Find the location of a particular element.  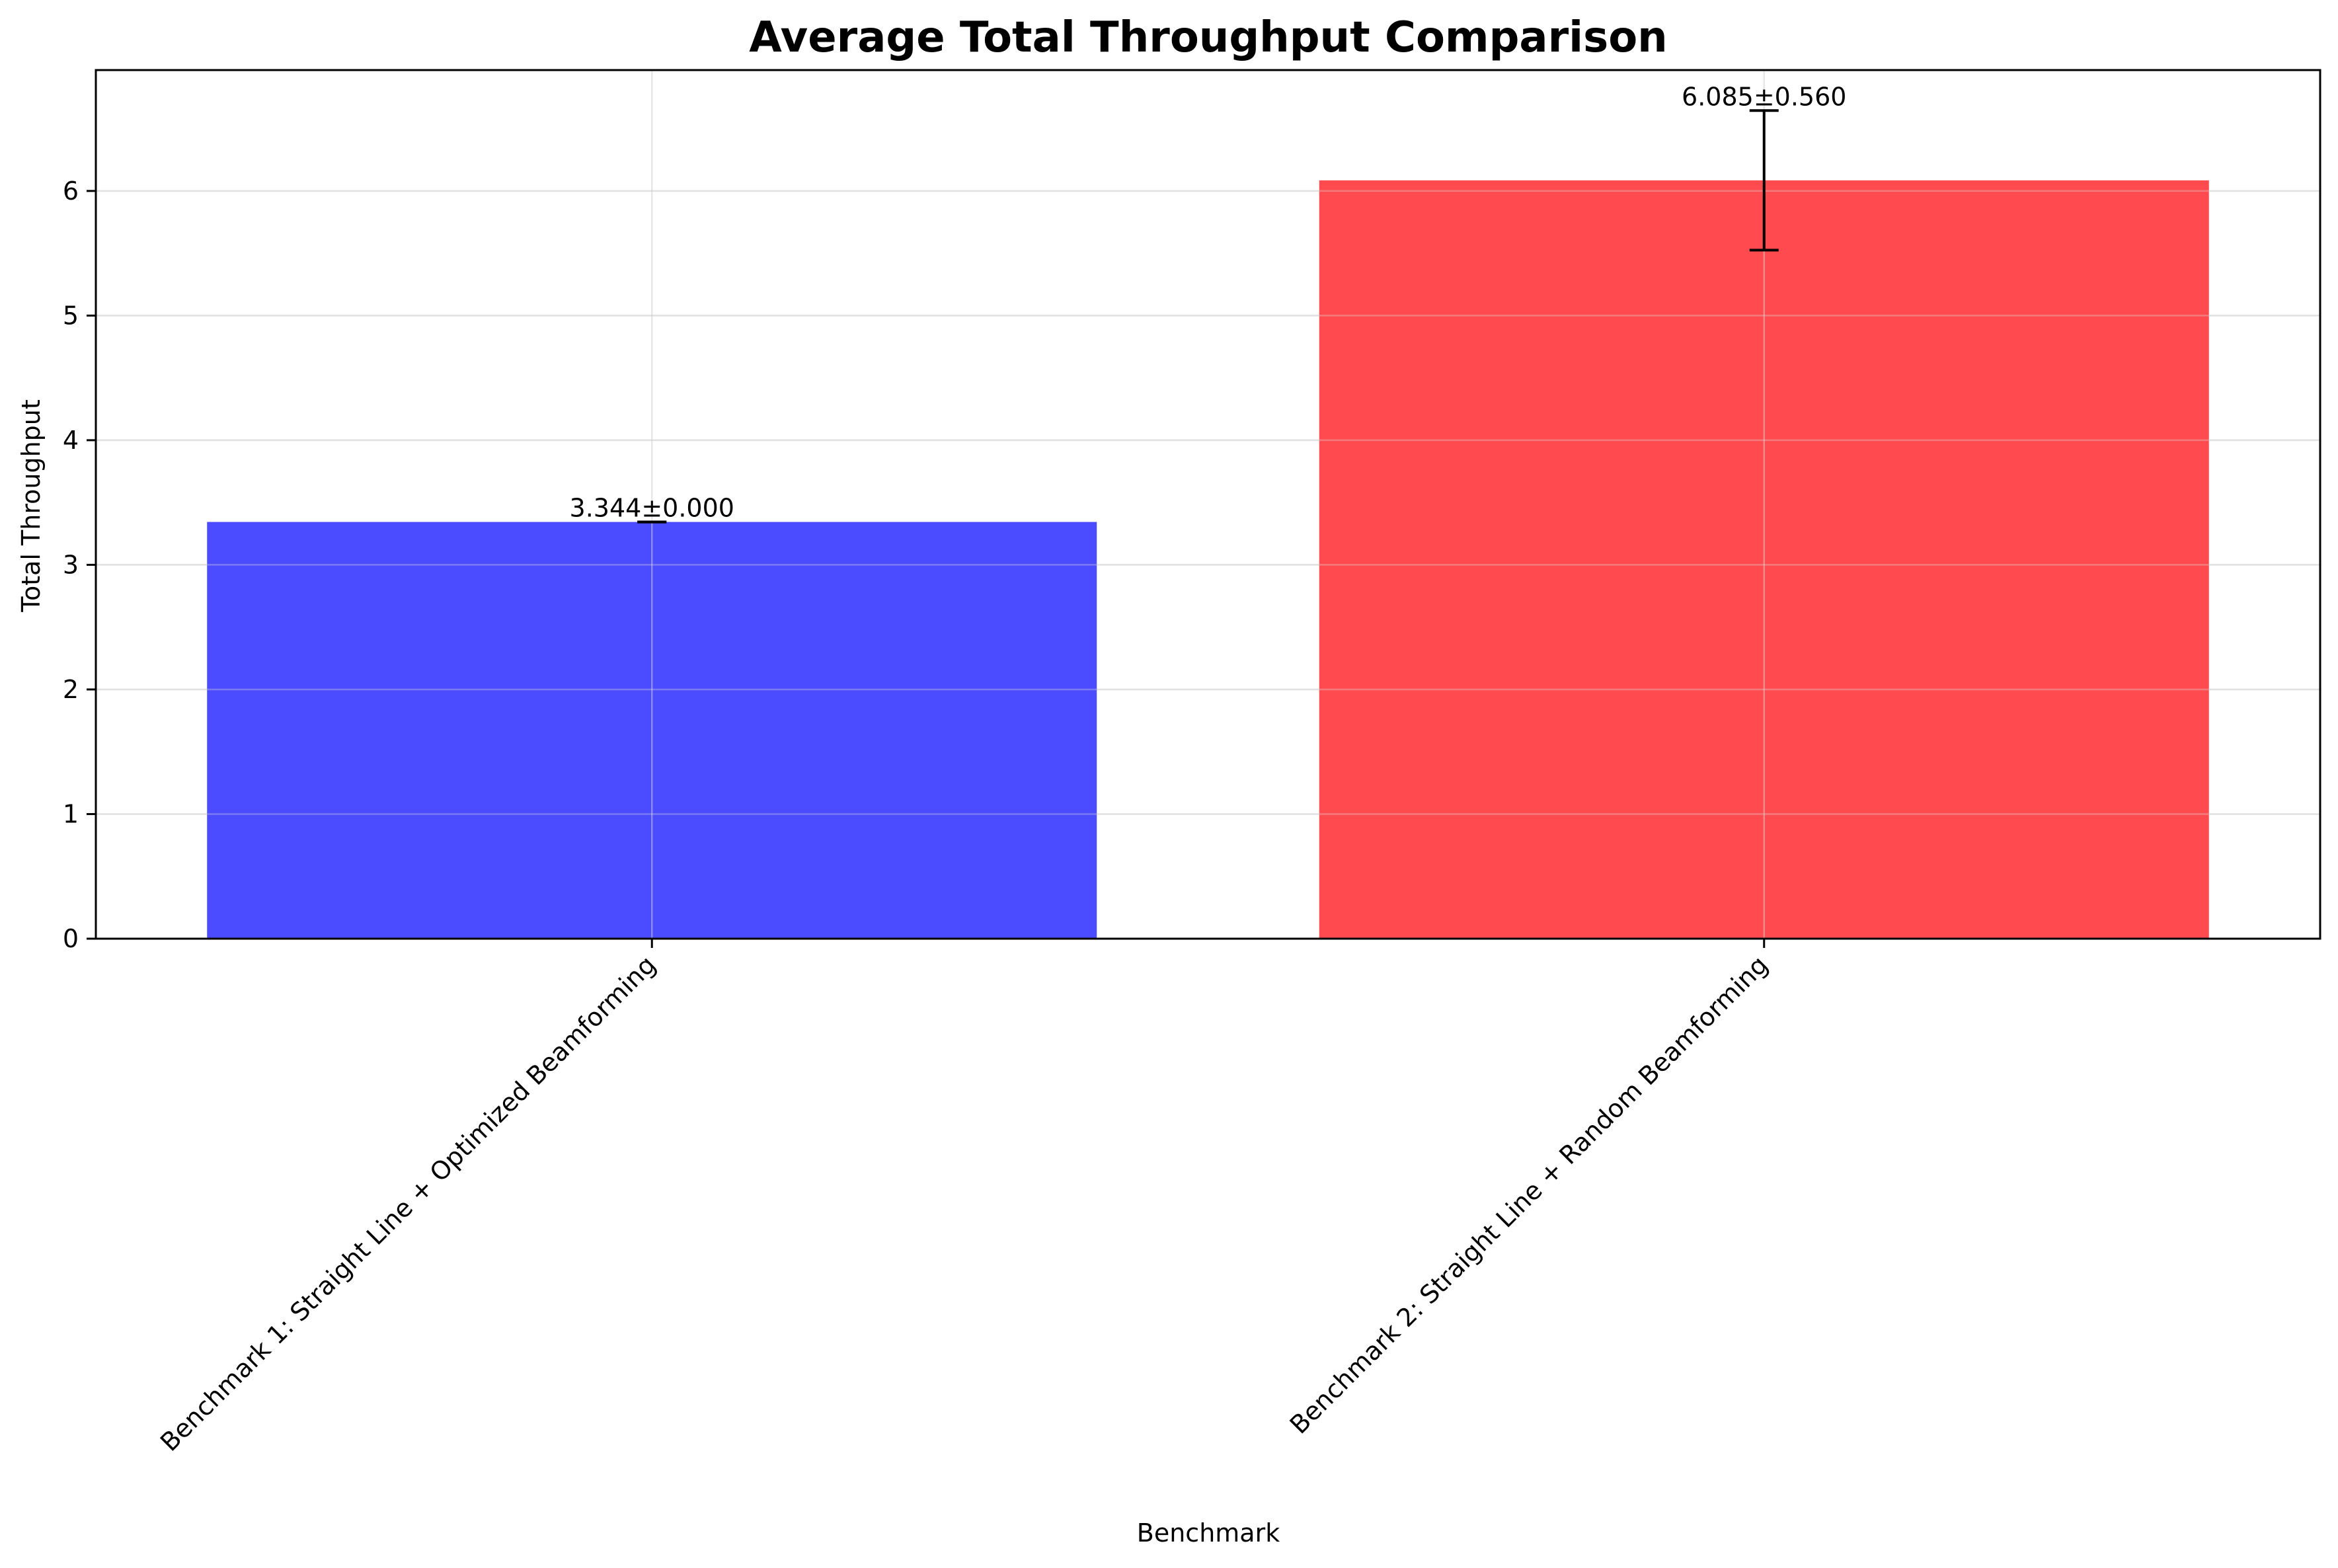

y-tick-label: 1 is located at coordinates (71, 813).